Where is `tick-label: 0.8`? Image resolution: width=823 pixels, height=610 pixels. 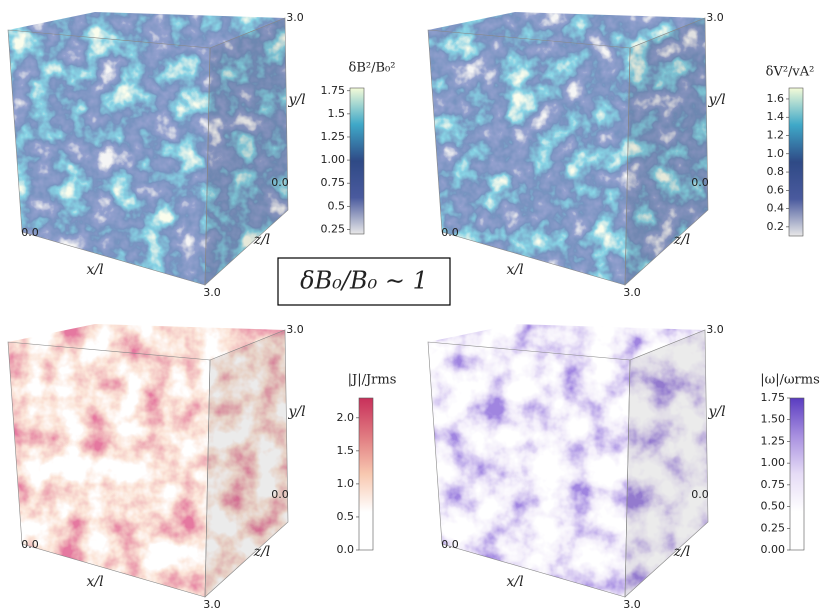 tick-label: 0.8 is located at coordinates (776, 171).